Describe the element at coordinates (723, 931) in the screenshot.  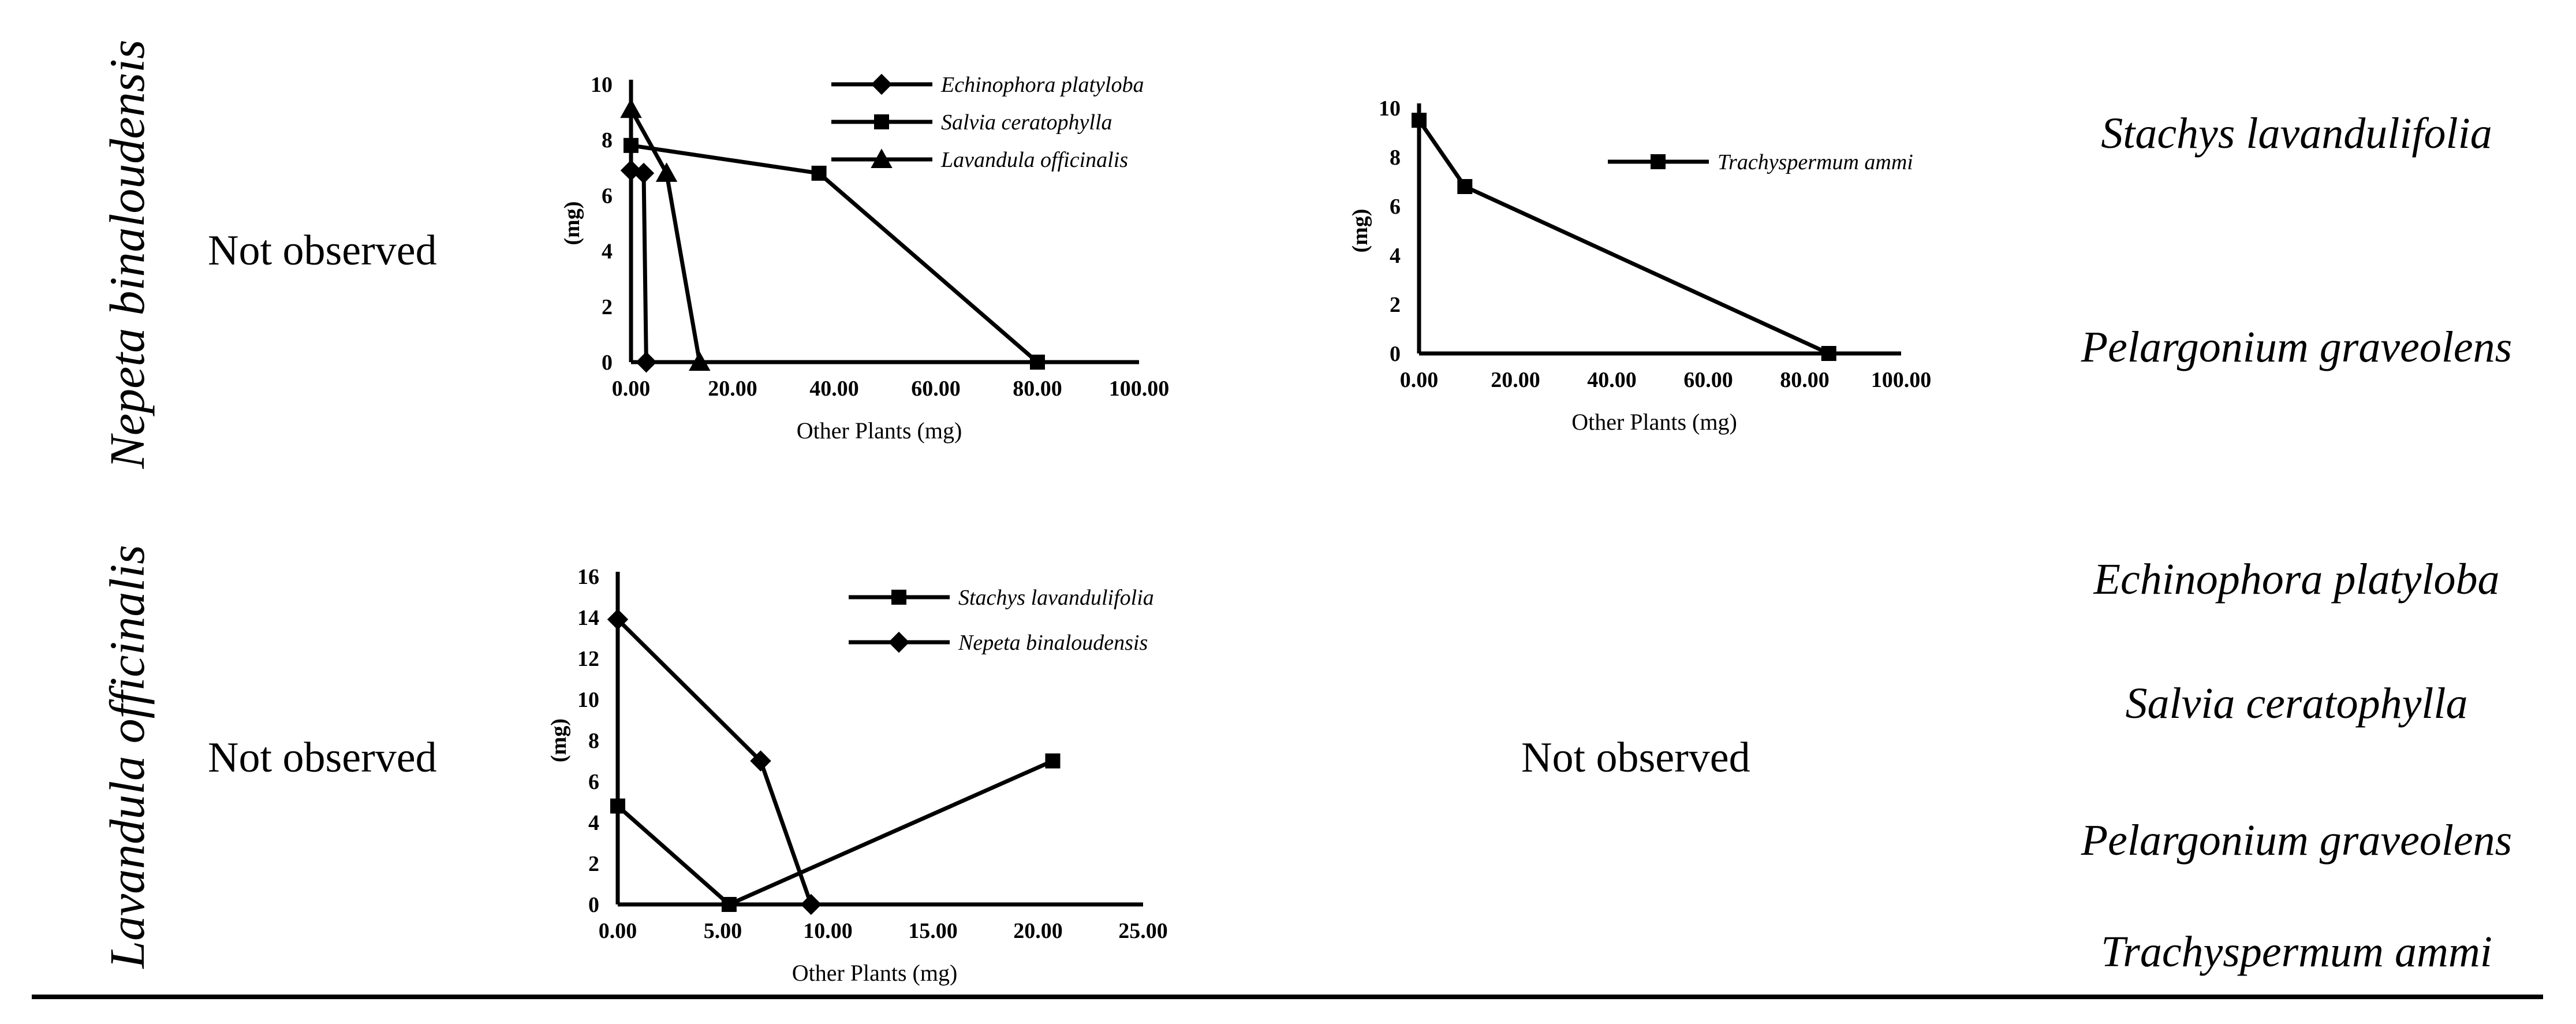
I see `x-tick-label: 5.00` at that location.